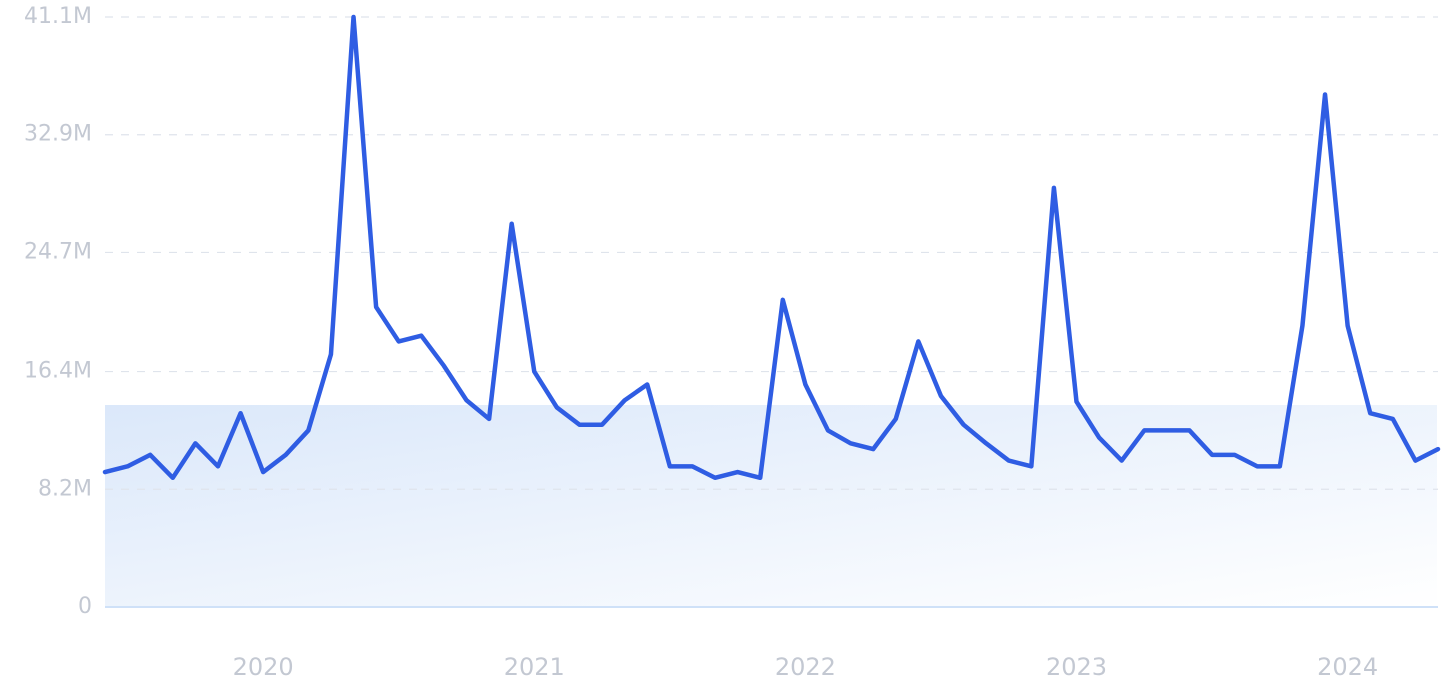  I want to click on y-tick-label: 8.2M, so click(65, 488).